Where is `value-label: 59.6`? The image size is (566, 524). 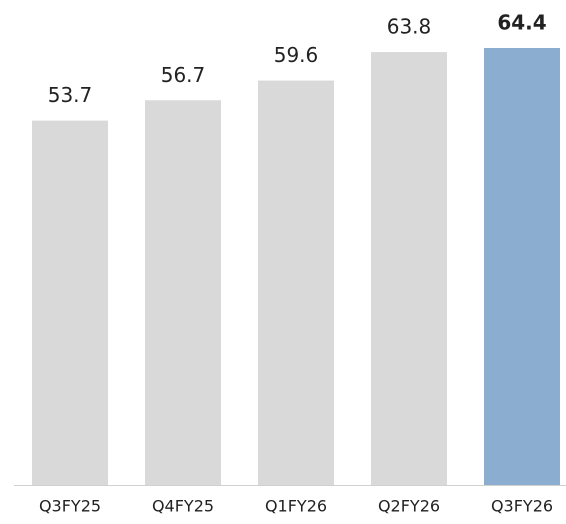
value-label: 59.6 is located at coordinates (296, 55).